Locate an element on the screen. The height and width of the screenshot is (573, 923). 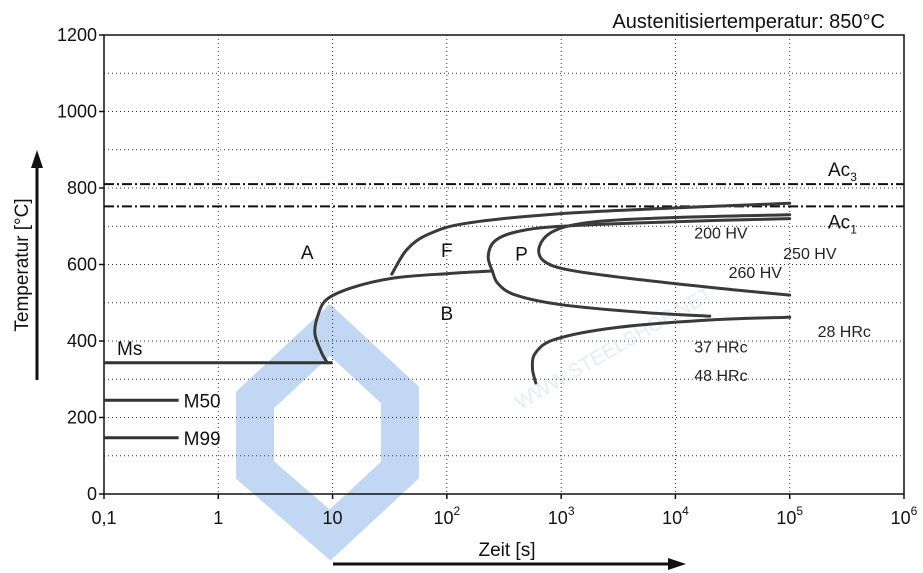
watermark-logo-shape is located at coordinates (327, 432).